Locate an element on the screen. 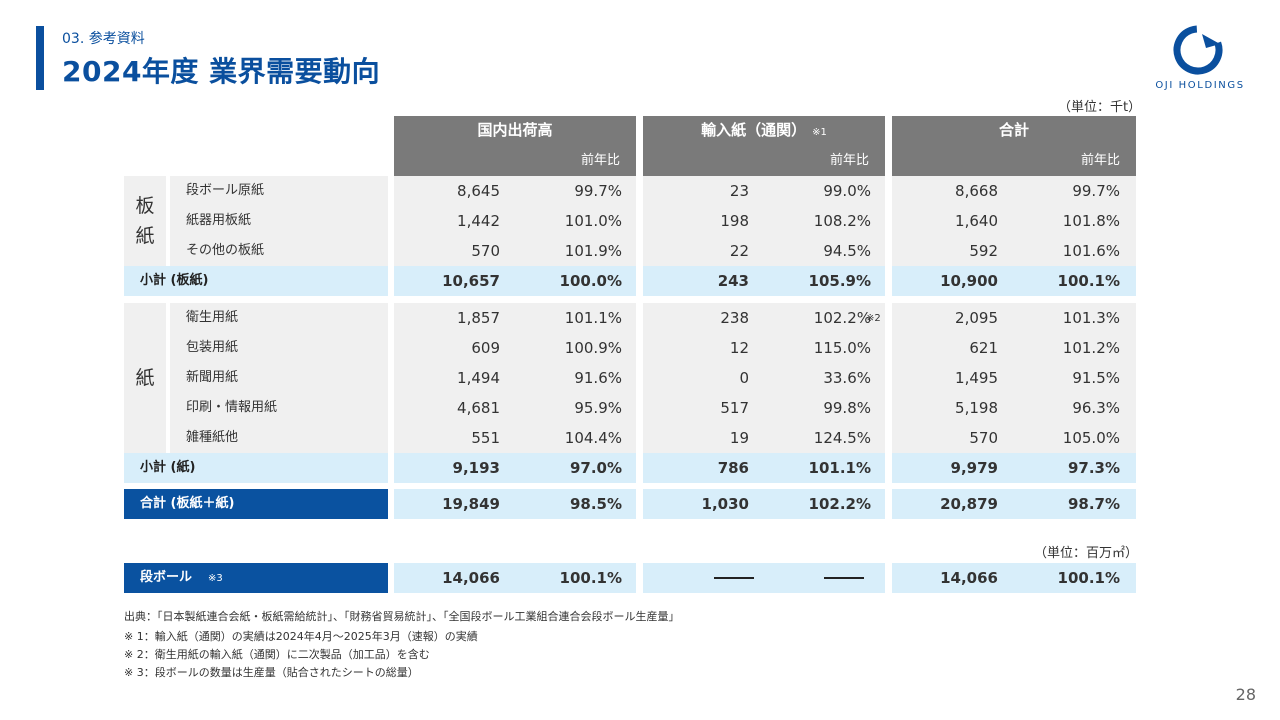 The height and width of the screenshot is (720, 1280). unit-label: （単位：千t） is located at coordinates (1100, 107).